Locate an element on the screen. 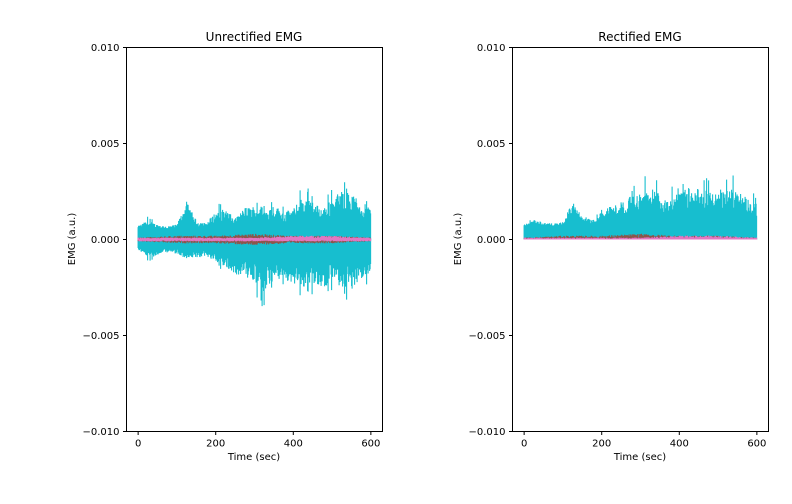 This screenshot has width=792, height=504. unrectified-y-tick-label-2: 0.000 is located at coordinates (105, 240).